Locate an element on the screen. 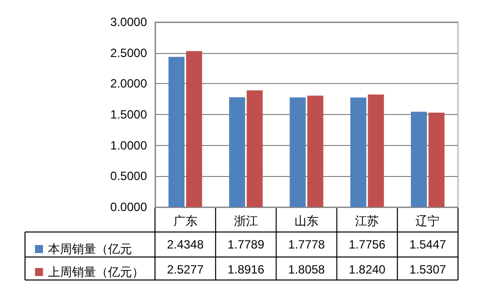  data-label: 1.8240 is located at coordinates (367, 269).